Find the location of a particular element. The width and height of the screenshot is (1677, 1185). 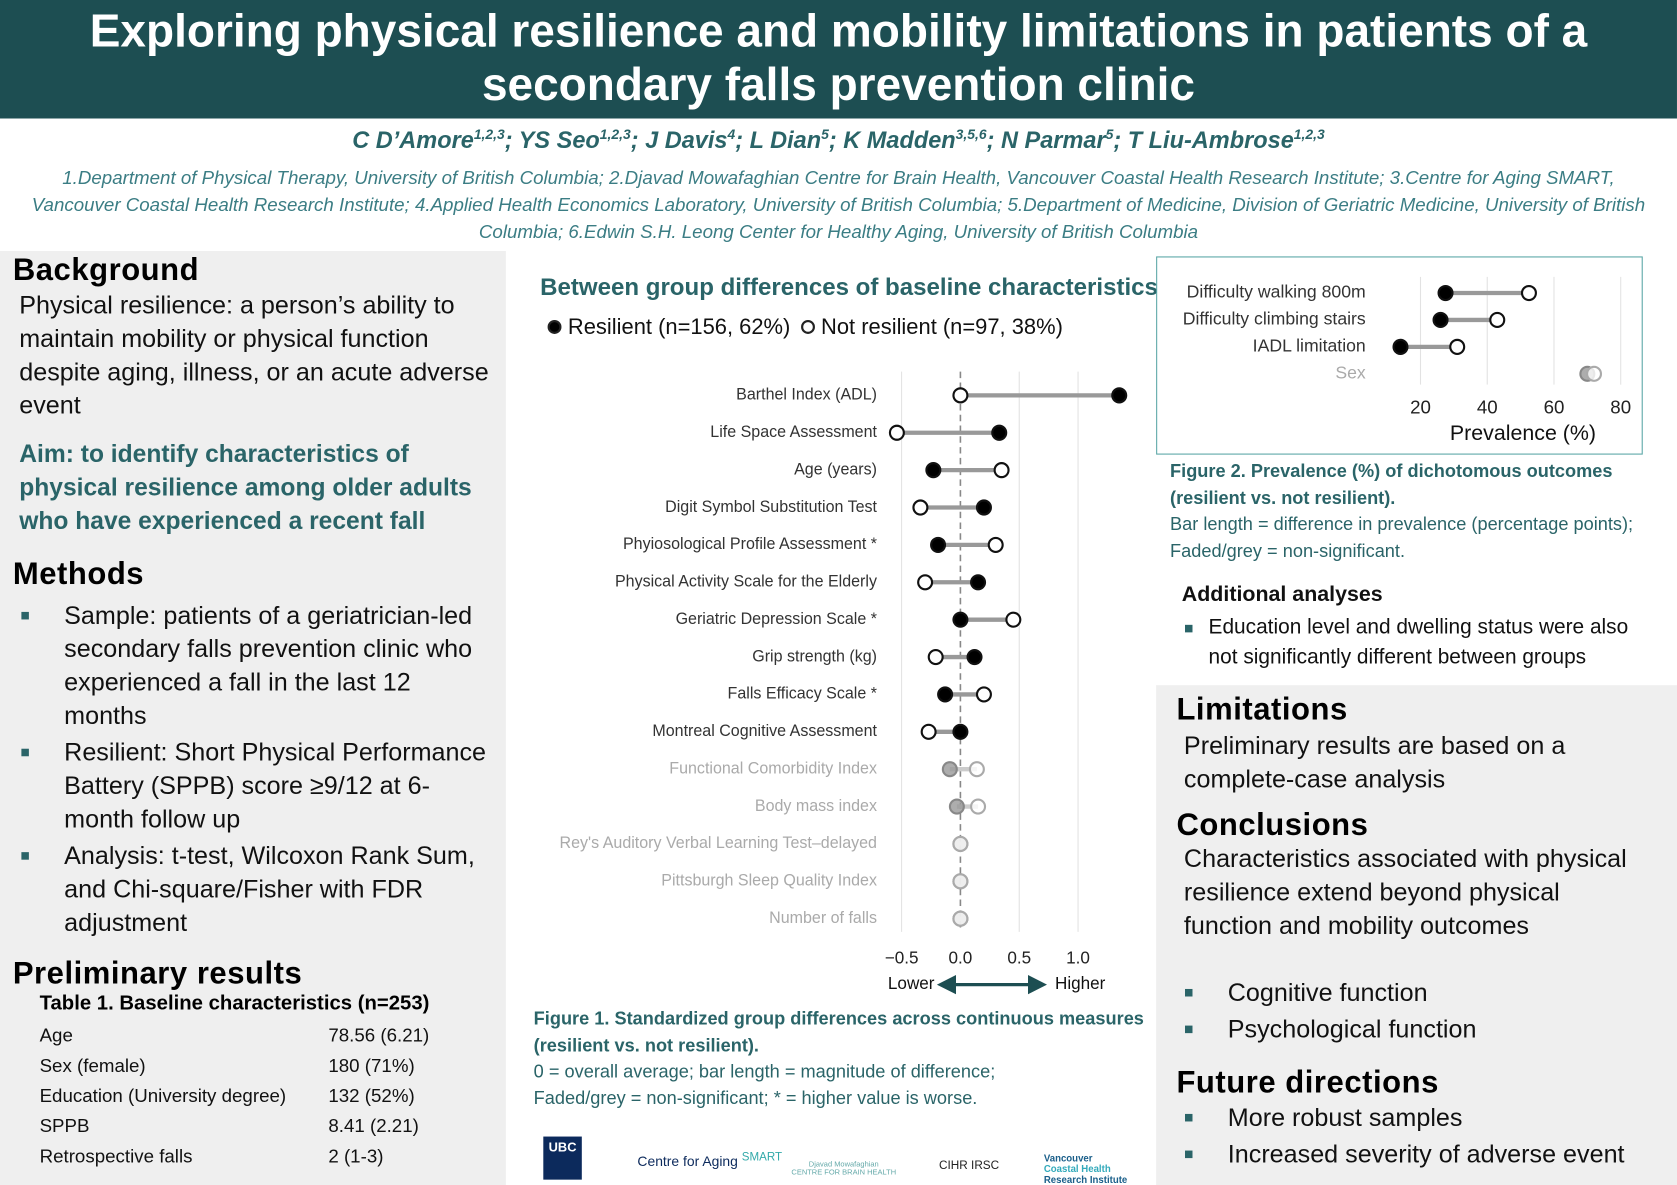

table-row: SPPB 8.41 (2.21) is located at coordinates (235, 1126).